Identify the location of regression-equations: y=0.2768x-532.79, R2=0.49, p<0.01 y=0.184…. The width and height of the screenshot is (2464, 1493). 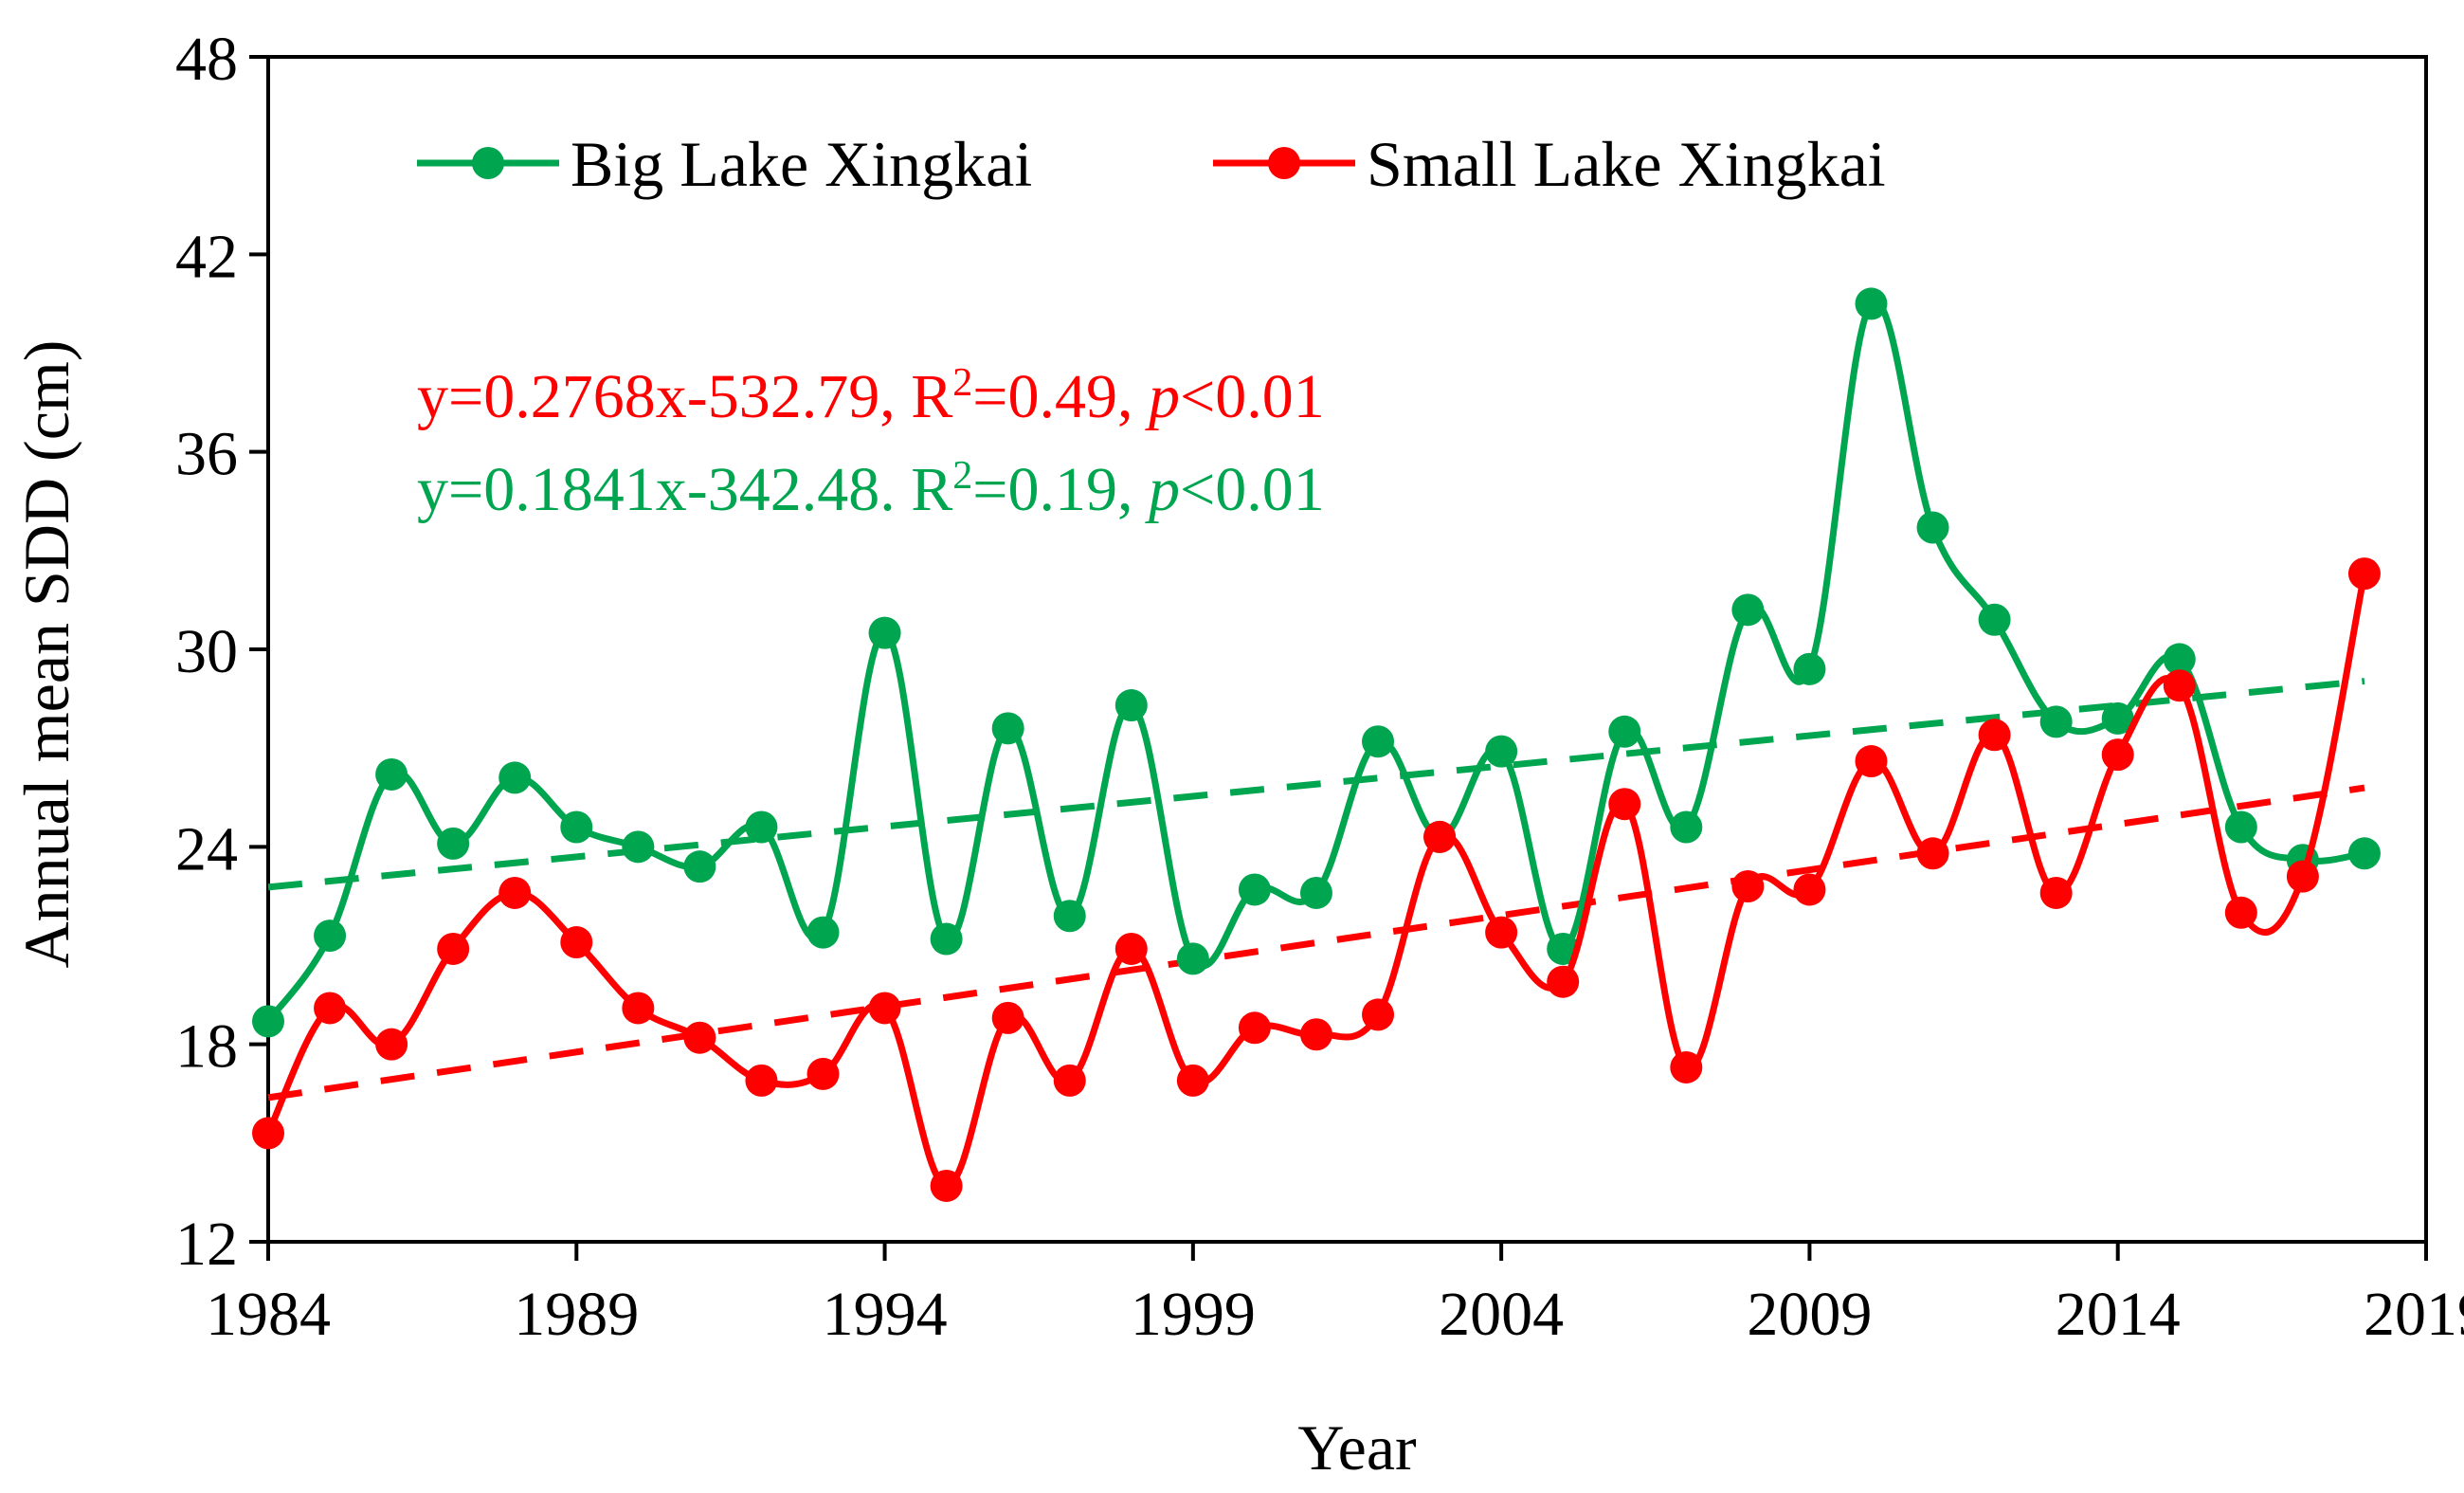
(871, 443).